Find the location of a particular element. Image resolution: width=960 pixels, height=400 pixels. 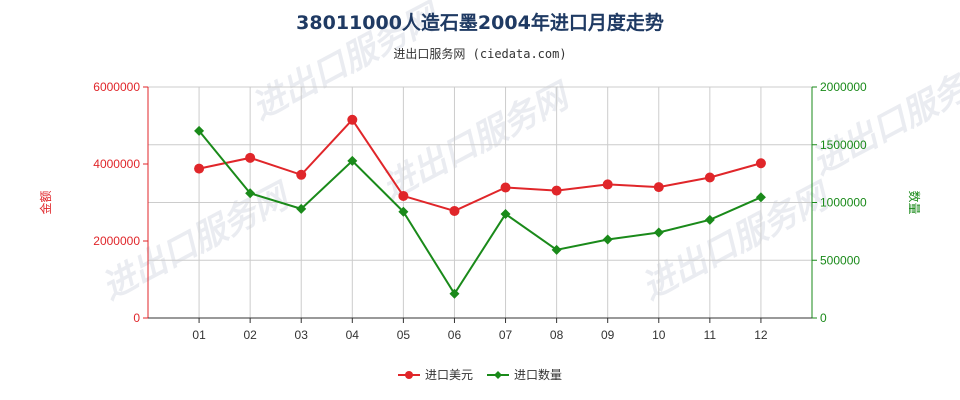

right-tick-label: 500000 is located at coordinates (840, 260).